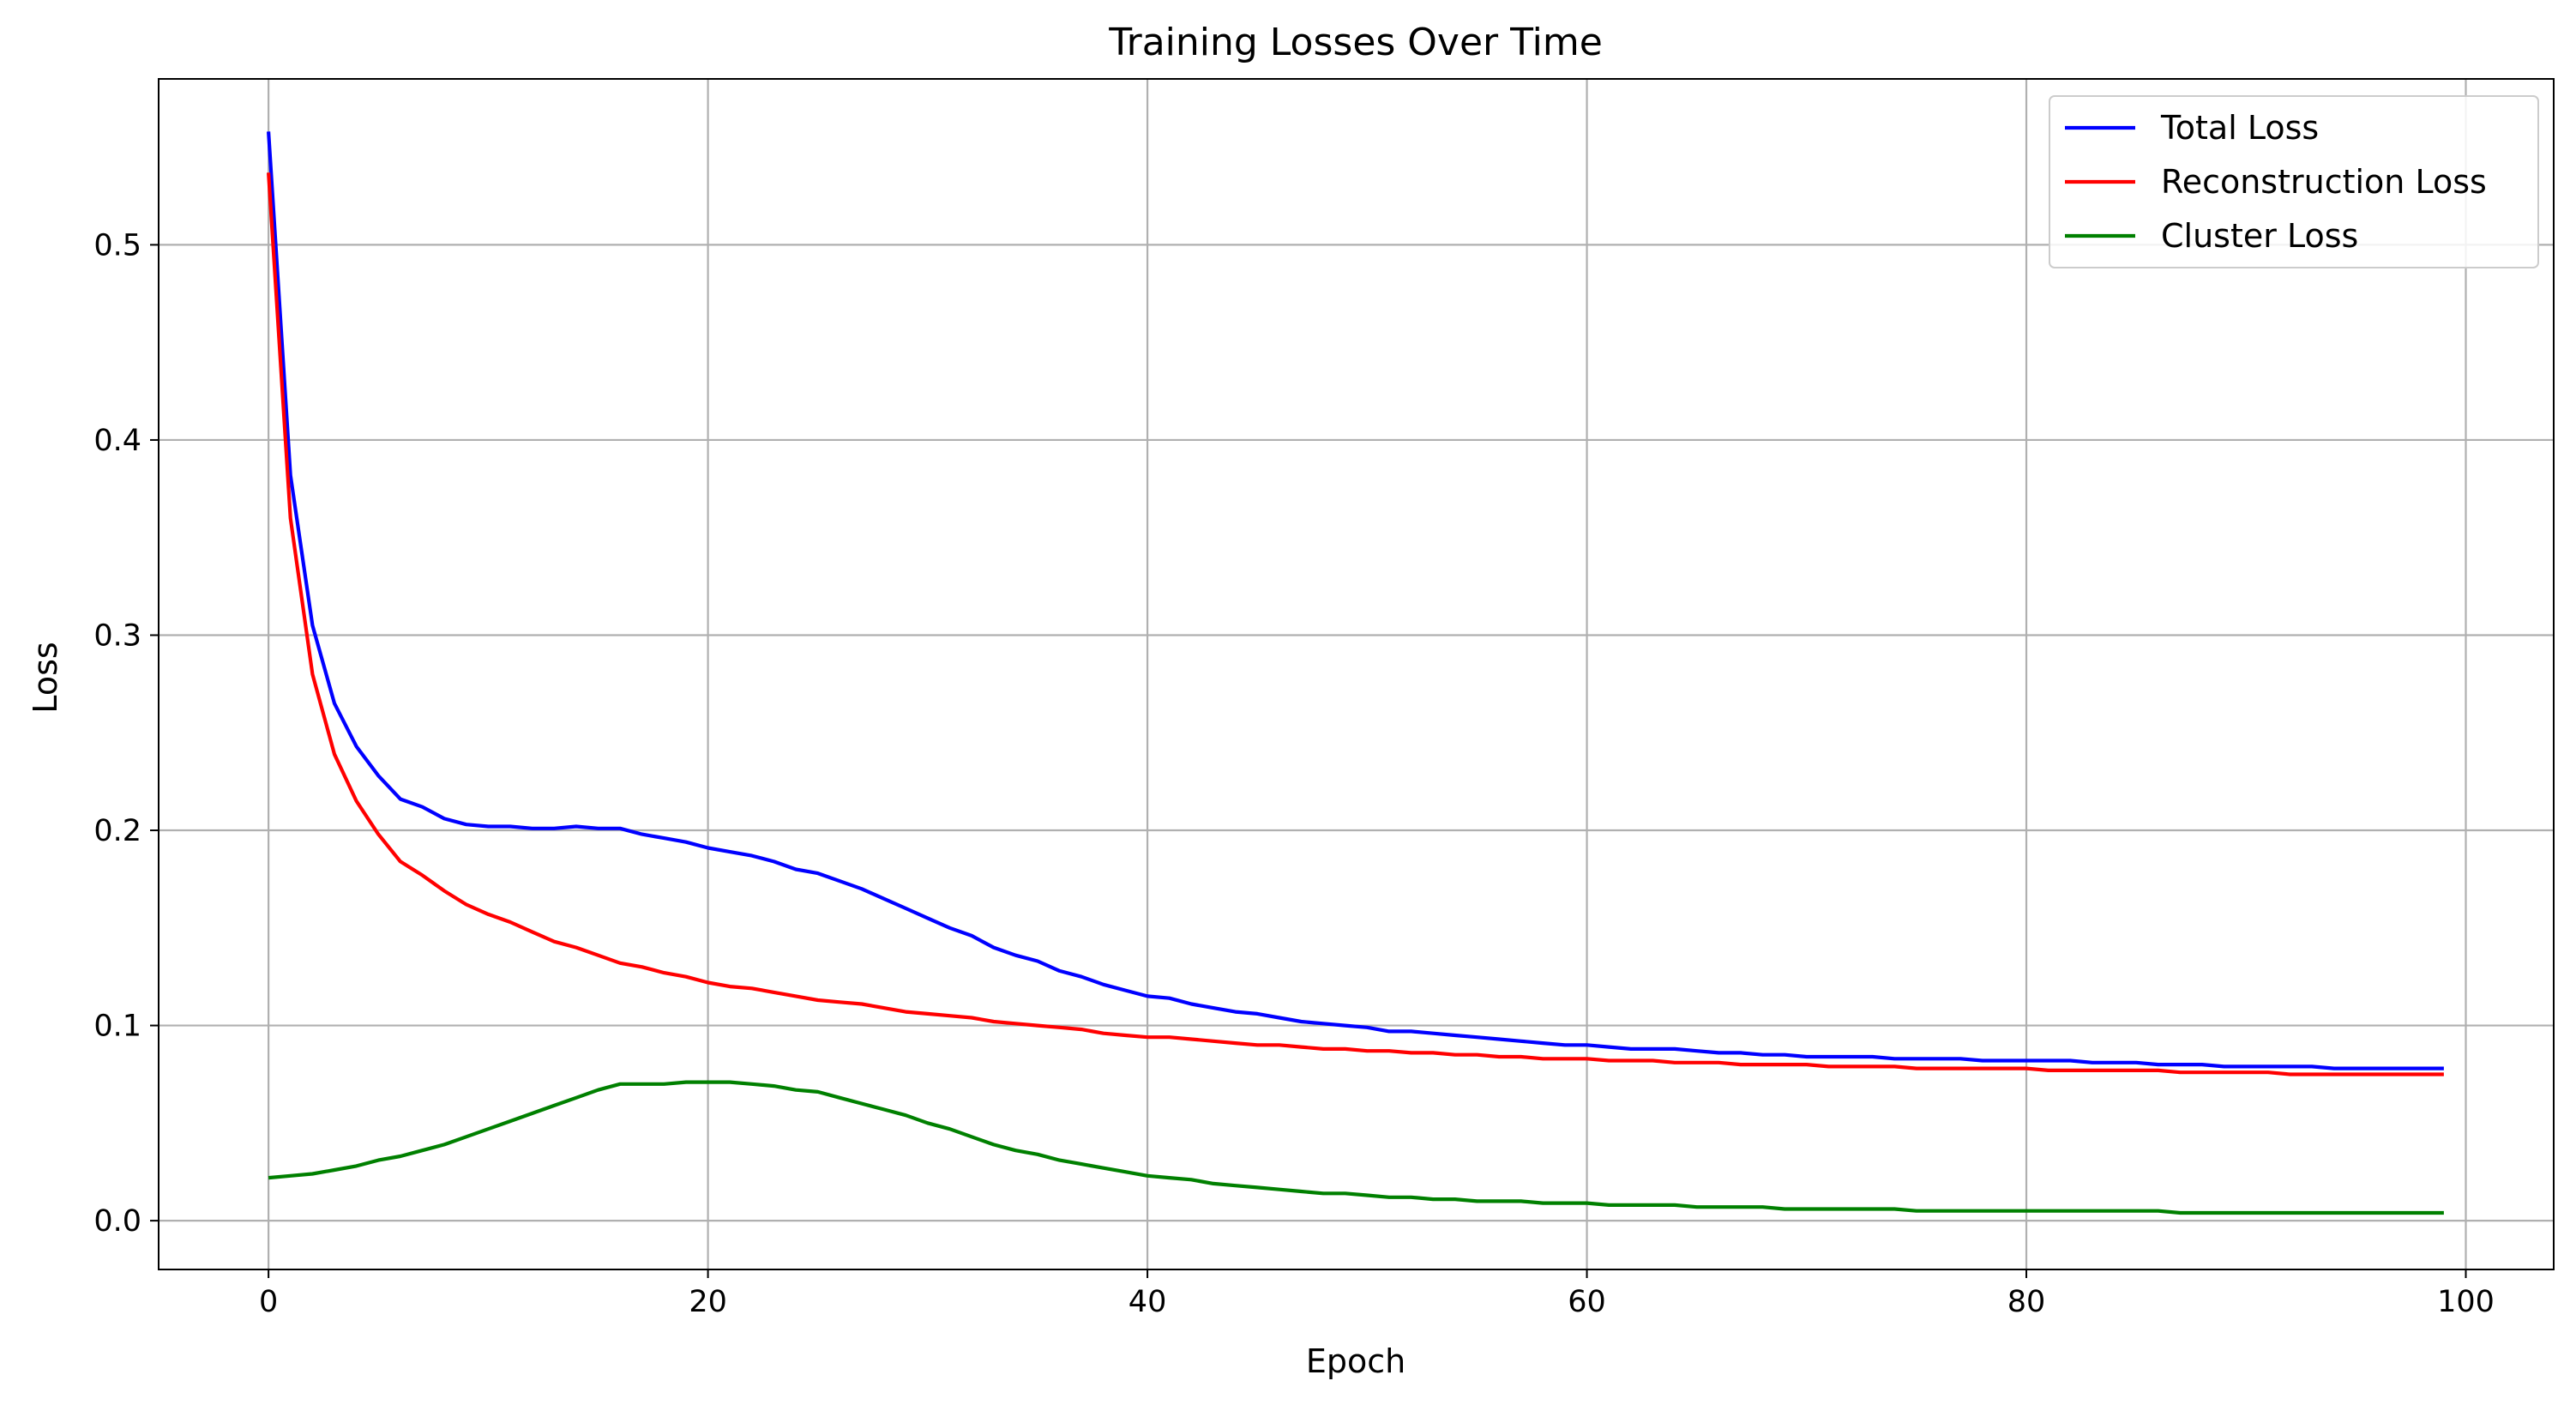  Describe the element at coordinates (46, 677) in the screenshot. I see `y-axis-label: Loss` at that location.